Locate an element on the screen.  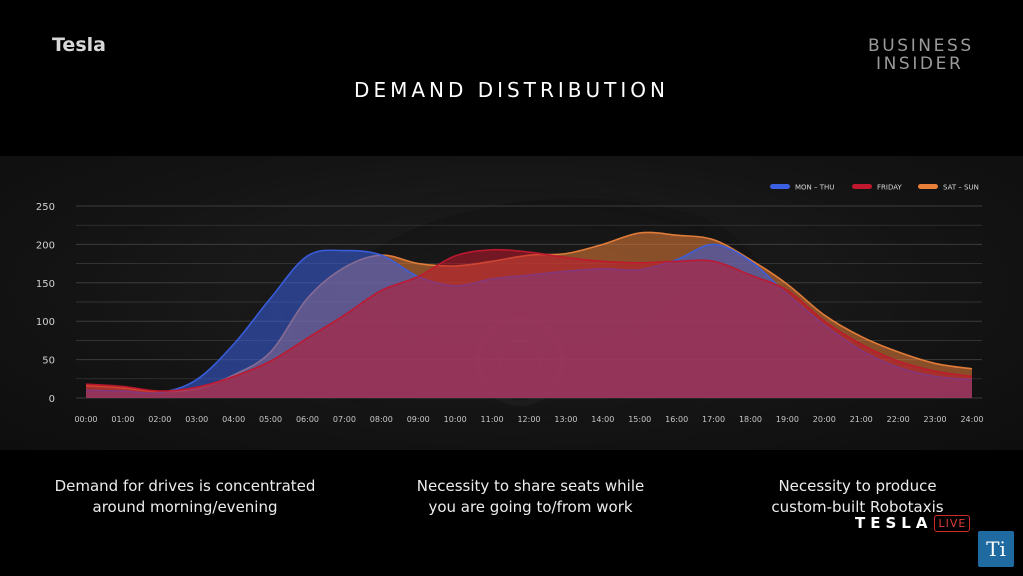
caption-line: you are going to/from work is located at coordinates (530, 507).